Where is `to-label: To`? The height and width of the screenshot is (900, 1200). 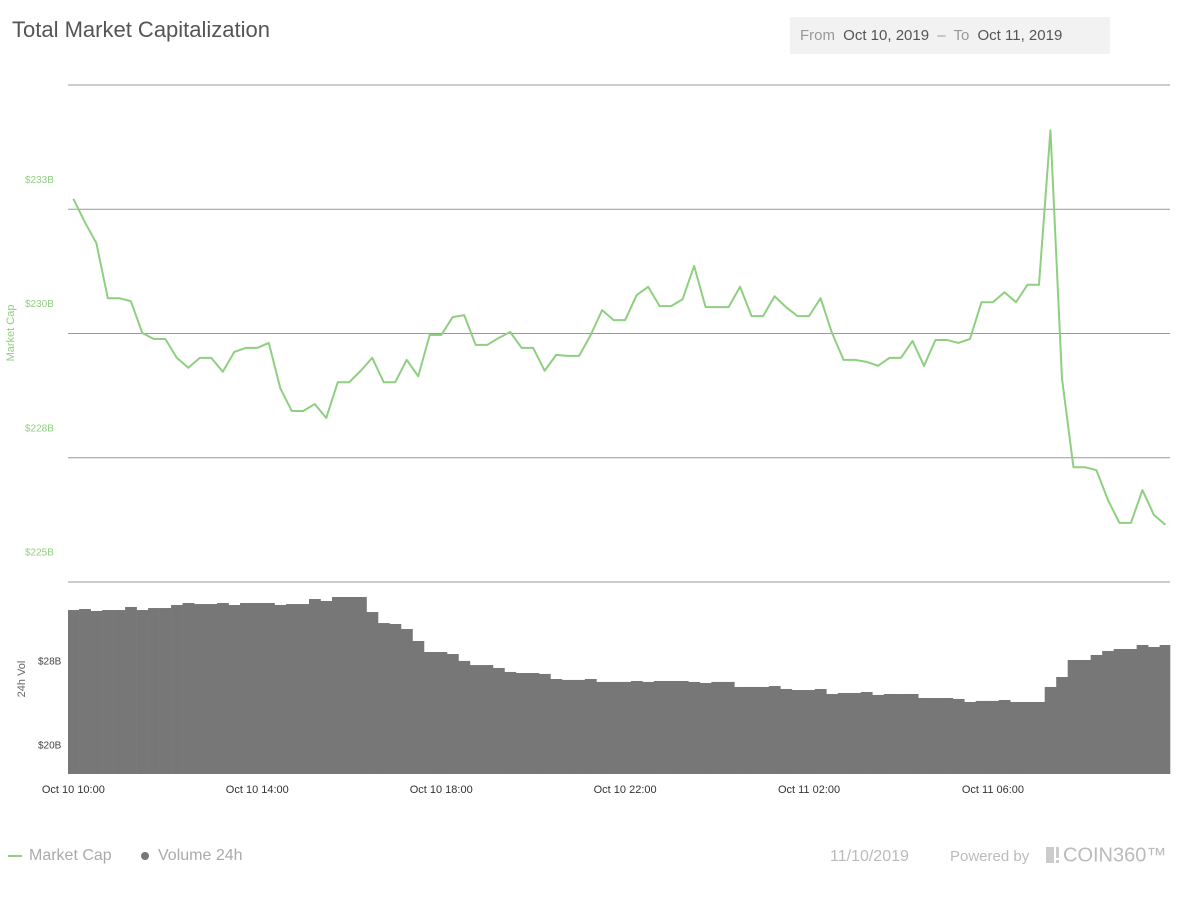
to-label: To is located at coordinates (962, 35).